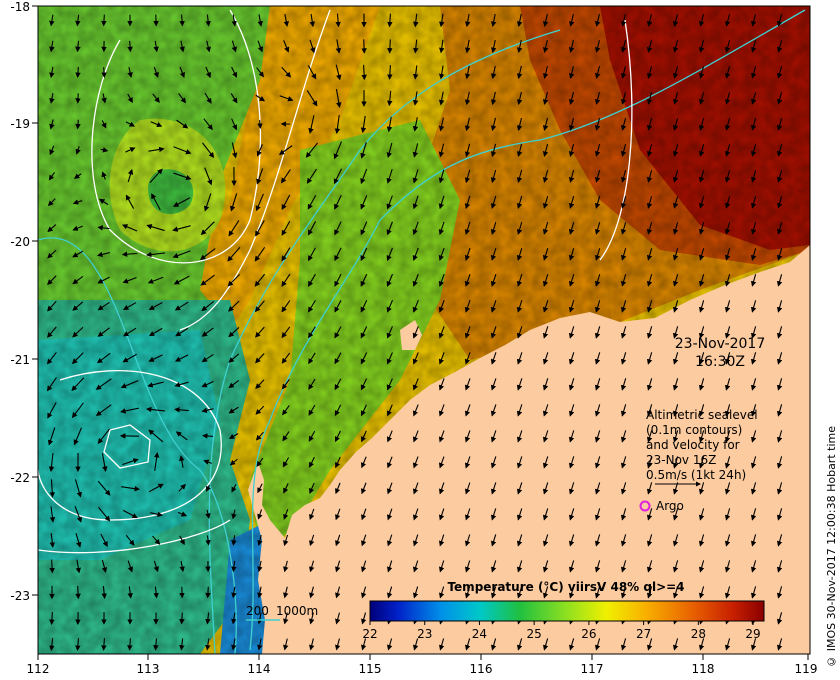  What do you see at coordinates (534, 634) in the screenshot?
I see `colorbar-tick-label: 25` at bounding box center [534, 634].